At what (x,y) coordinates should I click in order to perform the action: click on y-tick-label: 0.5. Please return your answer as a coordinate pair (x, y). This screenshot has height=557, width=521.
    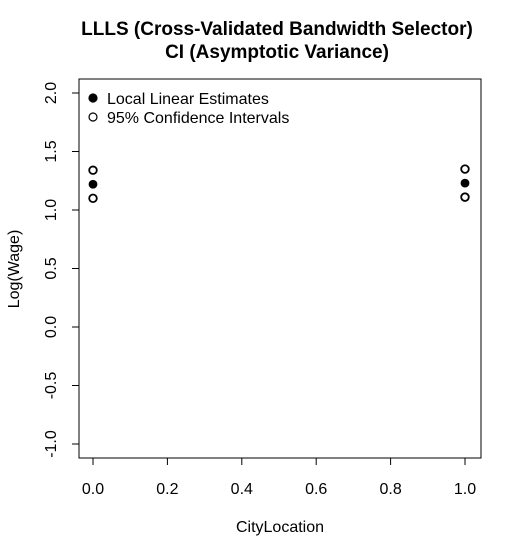
    Looking at the image, I should click on (51, 268).